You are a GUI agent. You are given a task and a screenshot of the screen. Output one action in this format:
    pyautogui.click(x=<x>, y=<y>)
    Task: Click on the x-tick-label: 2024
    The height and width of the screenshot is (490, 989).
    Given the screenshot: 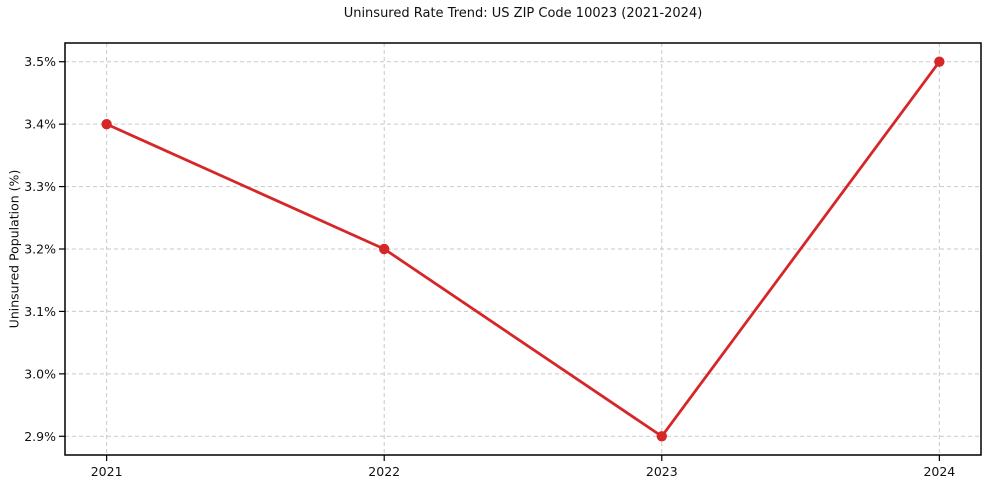 What is the action you would take?
    pyautogui.click(x=939, y=471)
    